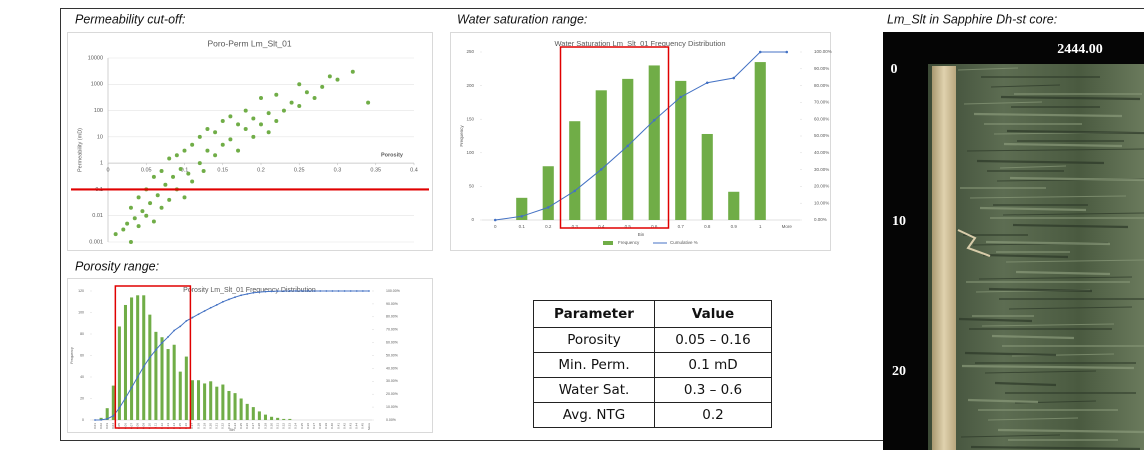  I want to click on x-tick-label: 0.28, so click(259, 426).